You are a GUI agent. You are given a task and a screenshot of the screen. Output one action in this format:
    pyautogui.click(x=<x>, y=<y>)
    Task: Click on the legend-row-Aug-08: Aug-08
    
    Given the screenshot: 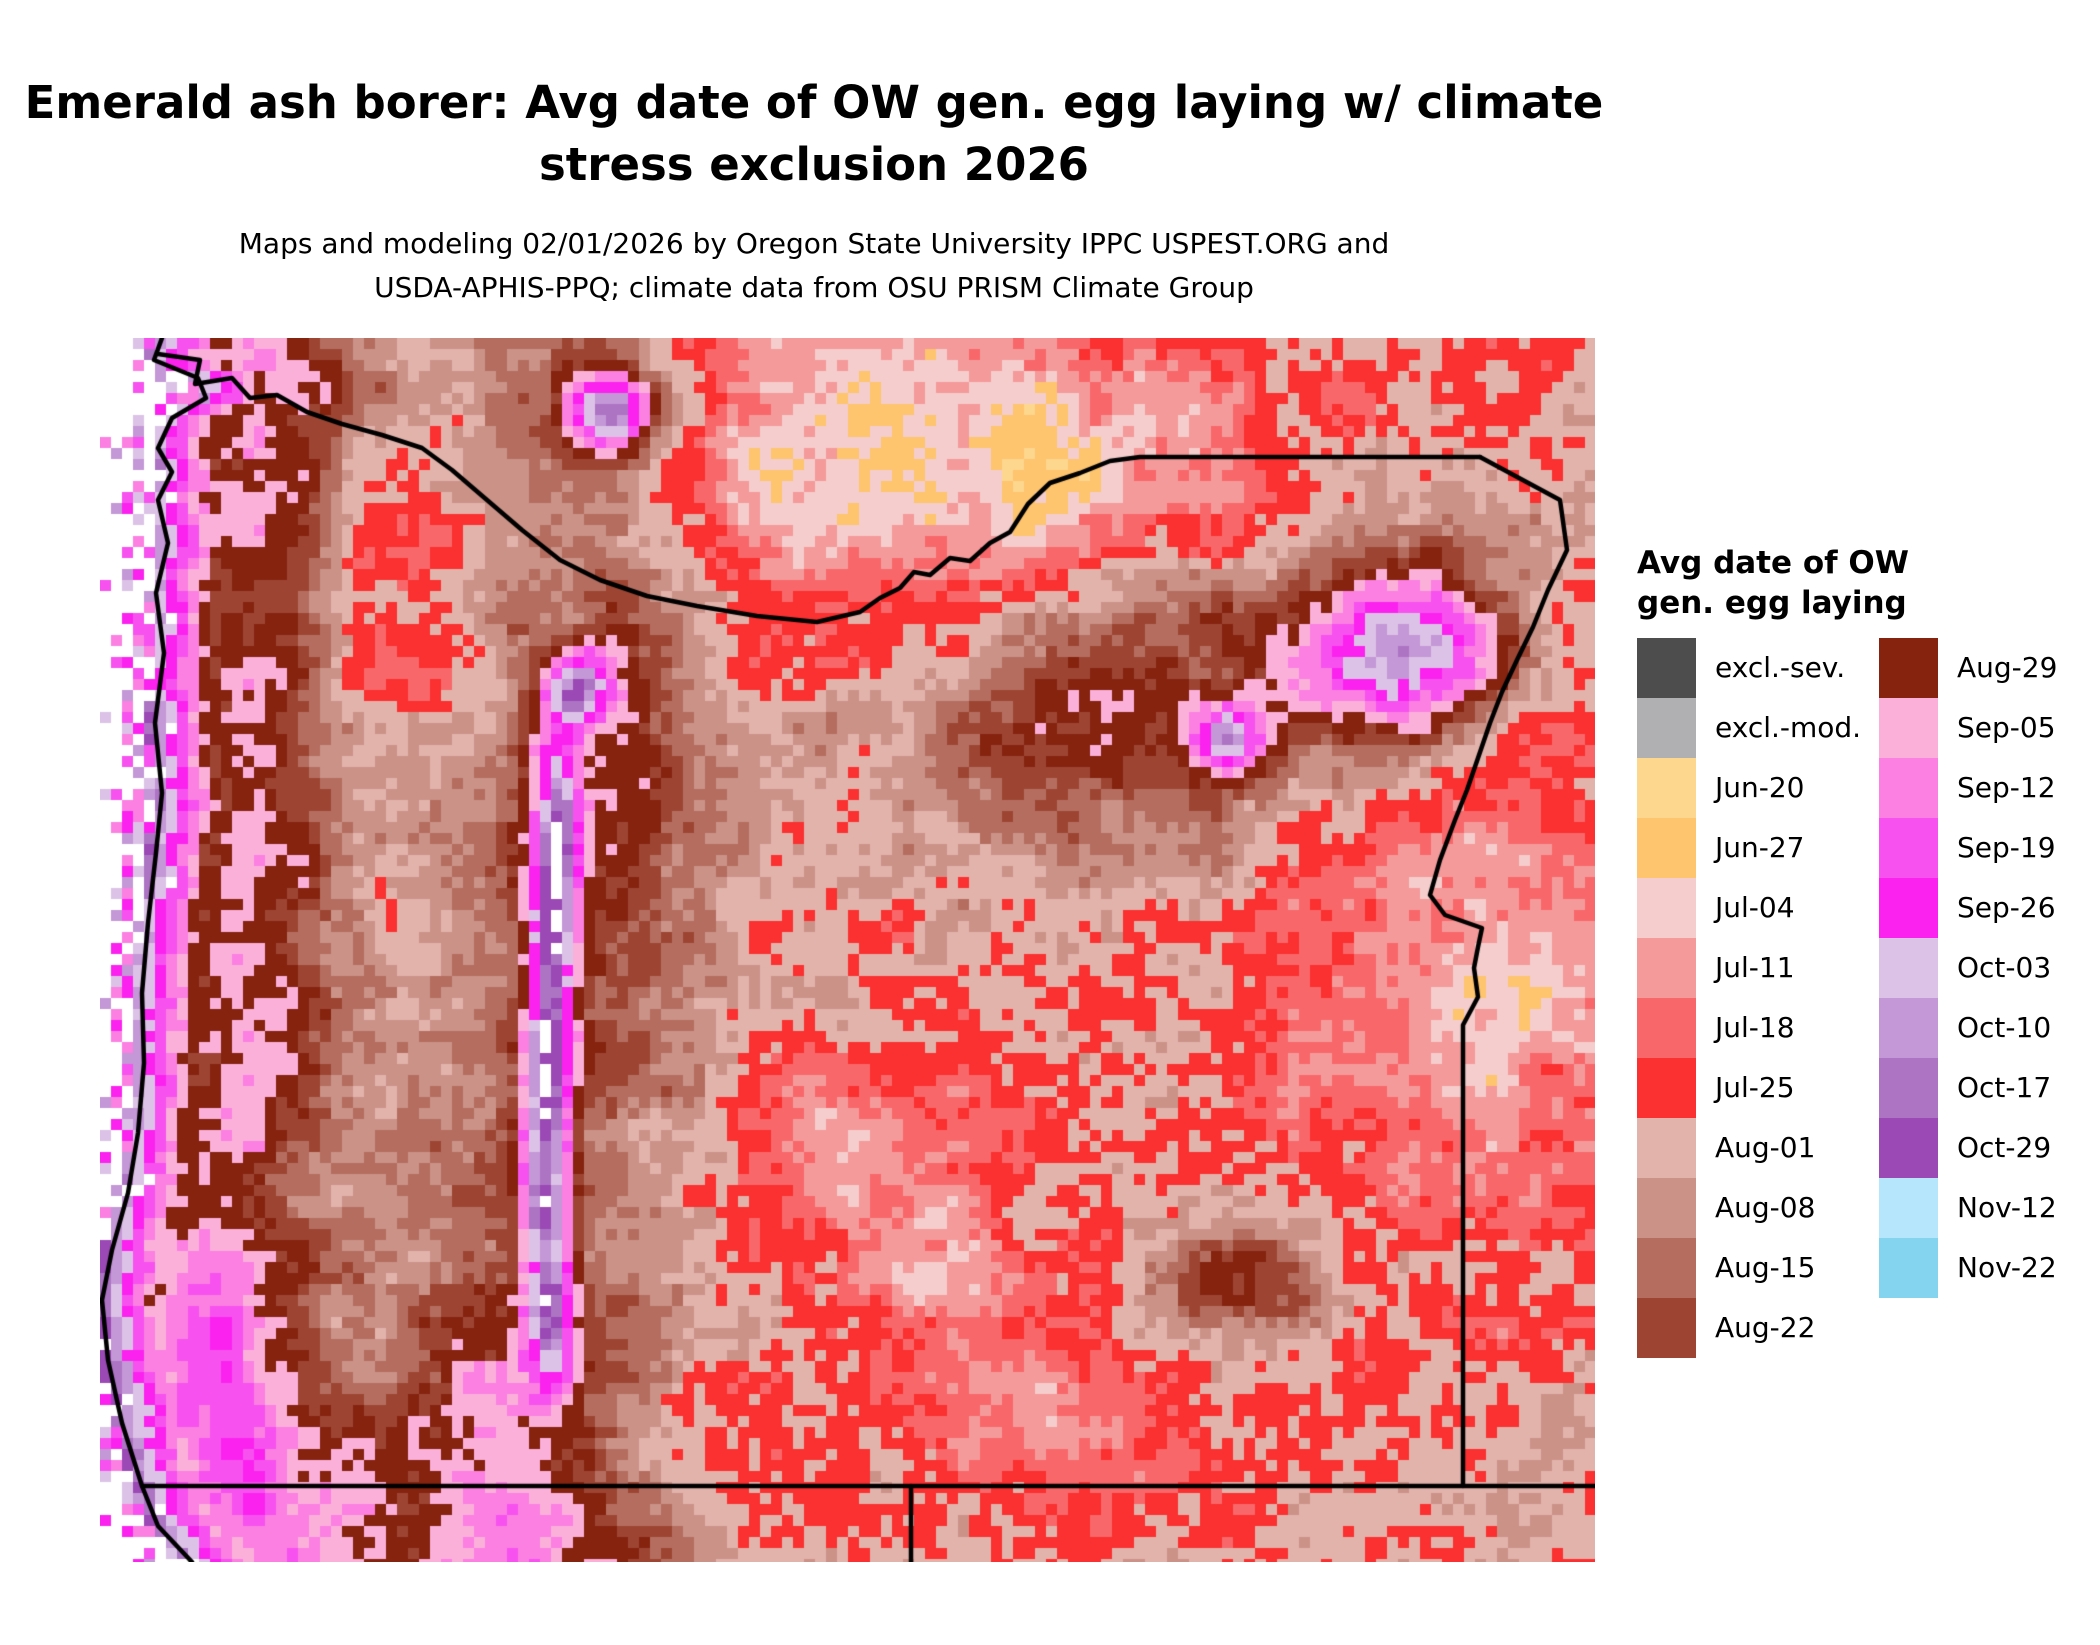 What is the action you would take?
    pyautogui.click(x=1758, y=1207)
    